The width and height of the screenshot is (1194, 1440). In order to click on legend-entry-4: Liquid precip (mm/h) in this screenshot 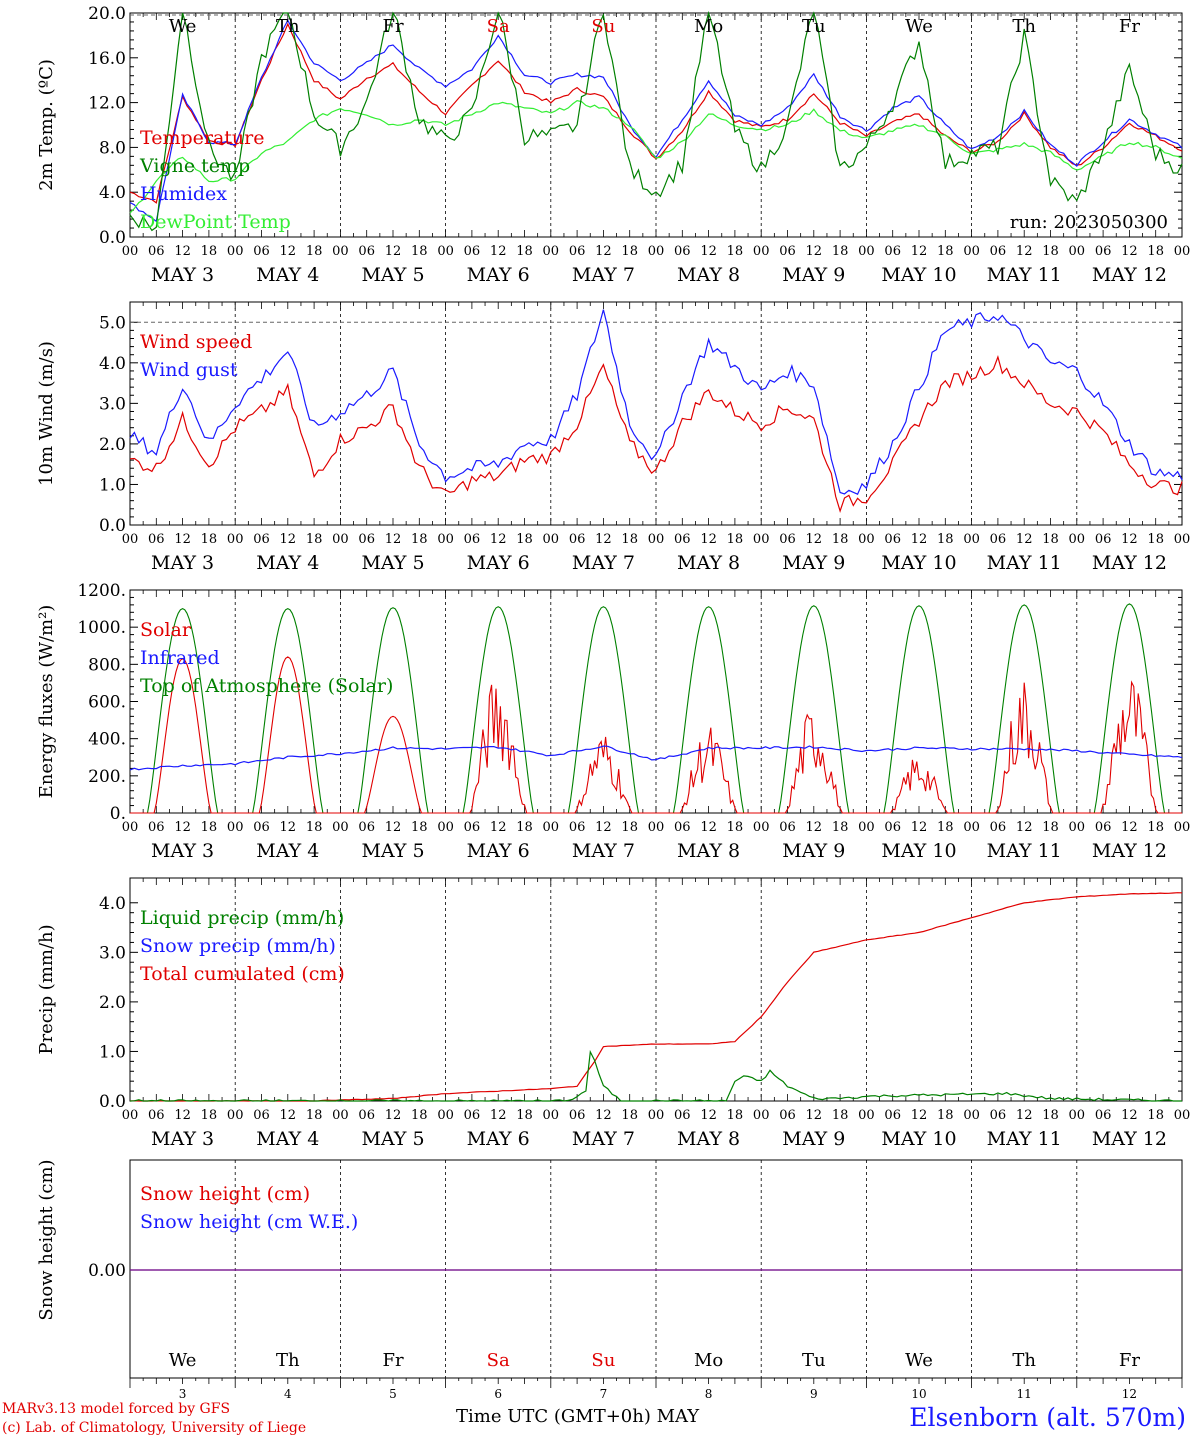, I will do `click(242, 918)`.